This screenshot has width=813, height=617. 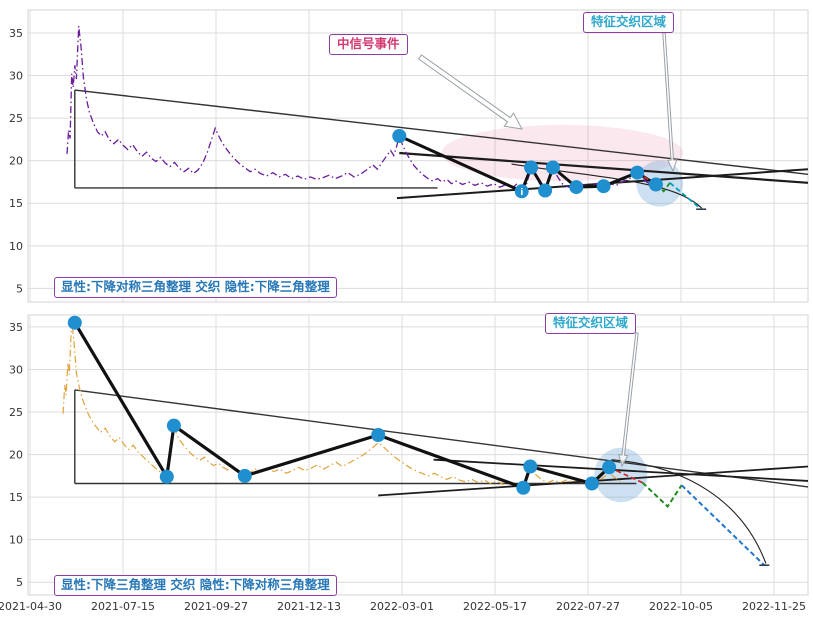 I want to click on signal-event-arrow, so click(x=470, y=92).